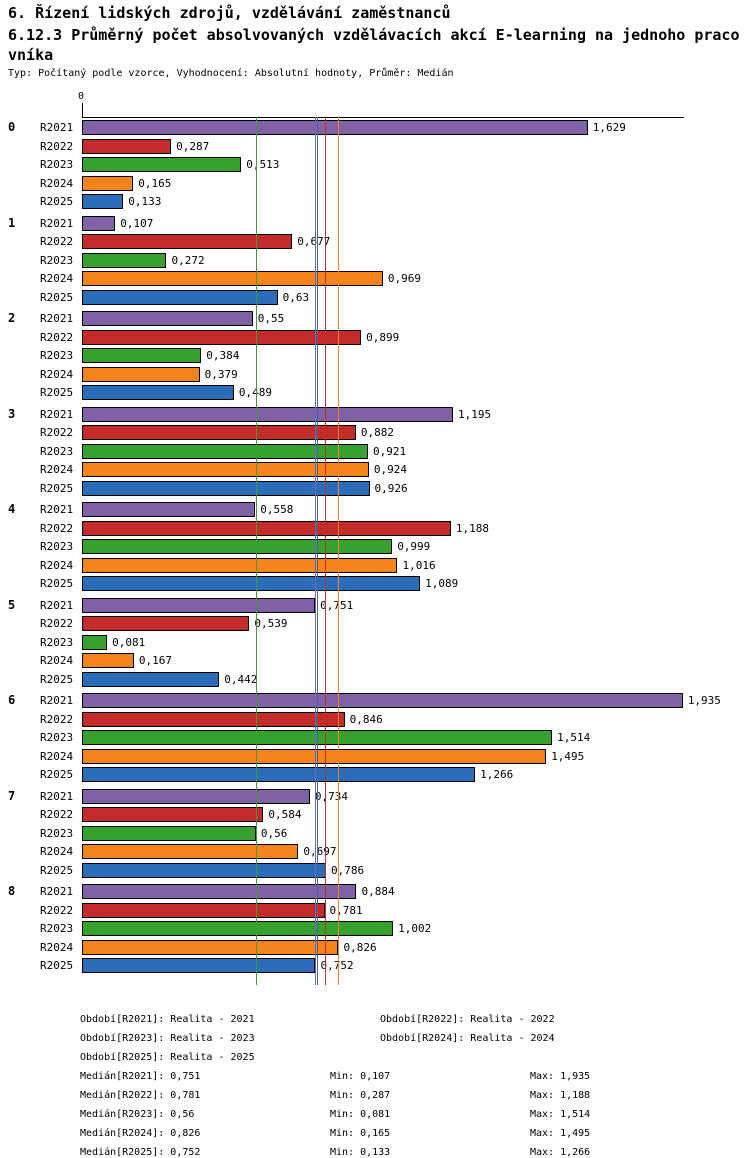 This screenshot has width=750, height=1158. What do you see at coordinates (188, 260) in the screenshot?
I see `value-label: 0,272` at bounding box center [188, 260].